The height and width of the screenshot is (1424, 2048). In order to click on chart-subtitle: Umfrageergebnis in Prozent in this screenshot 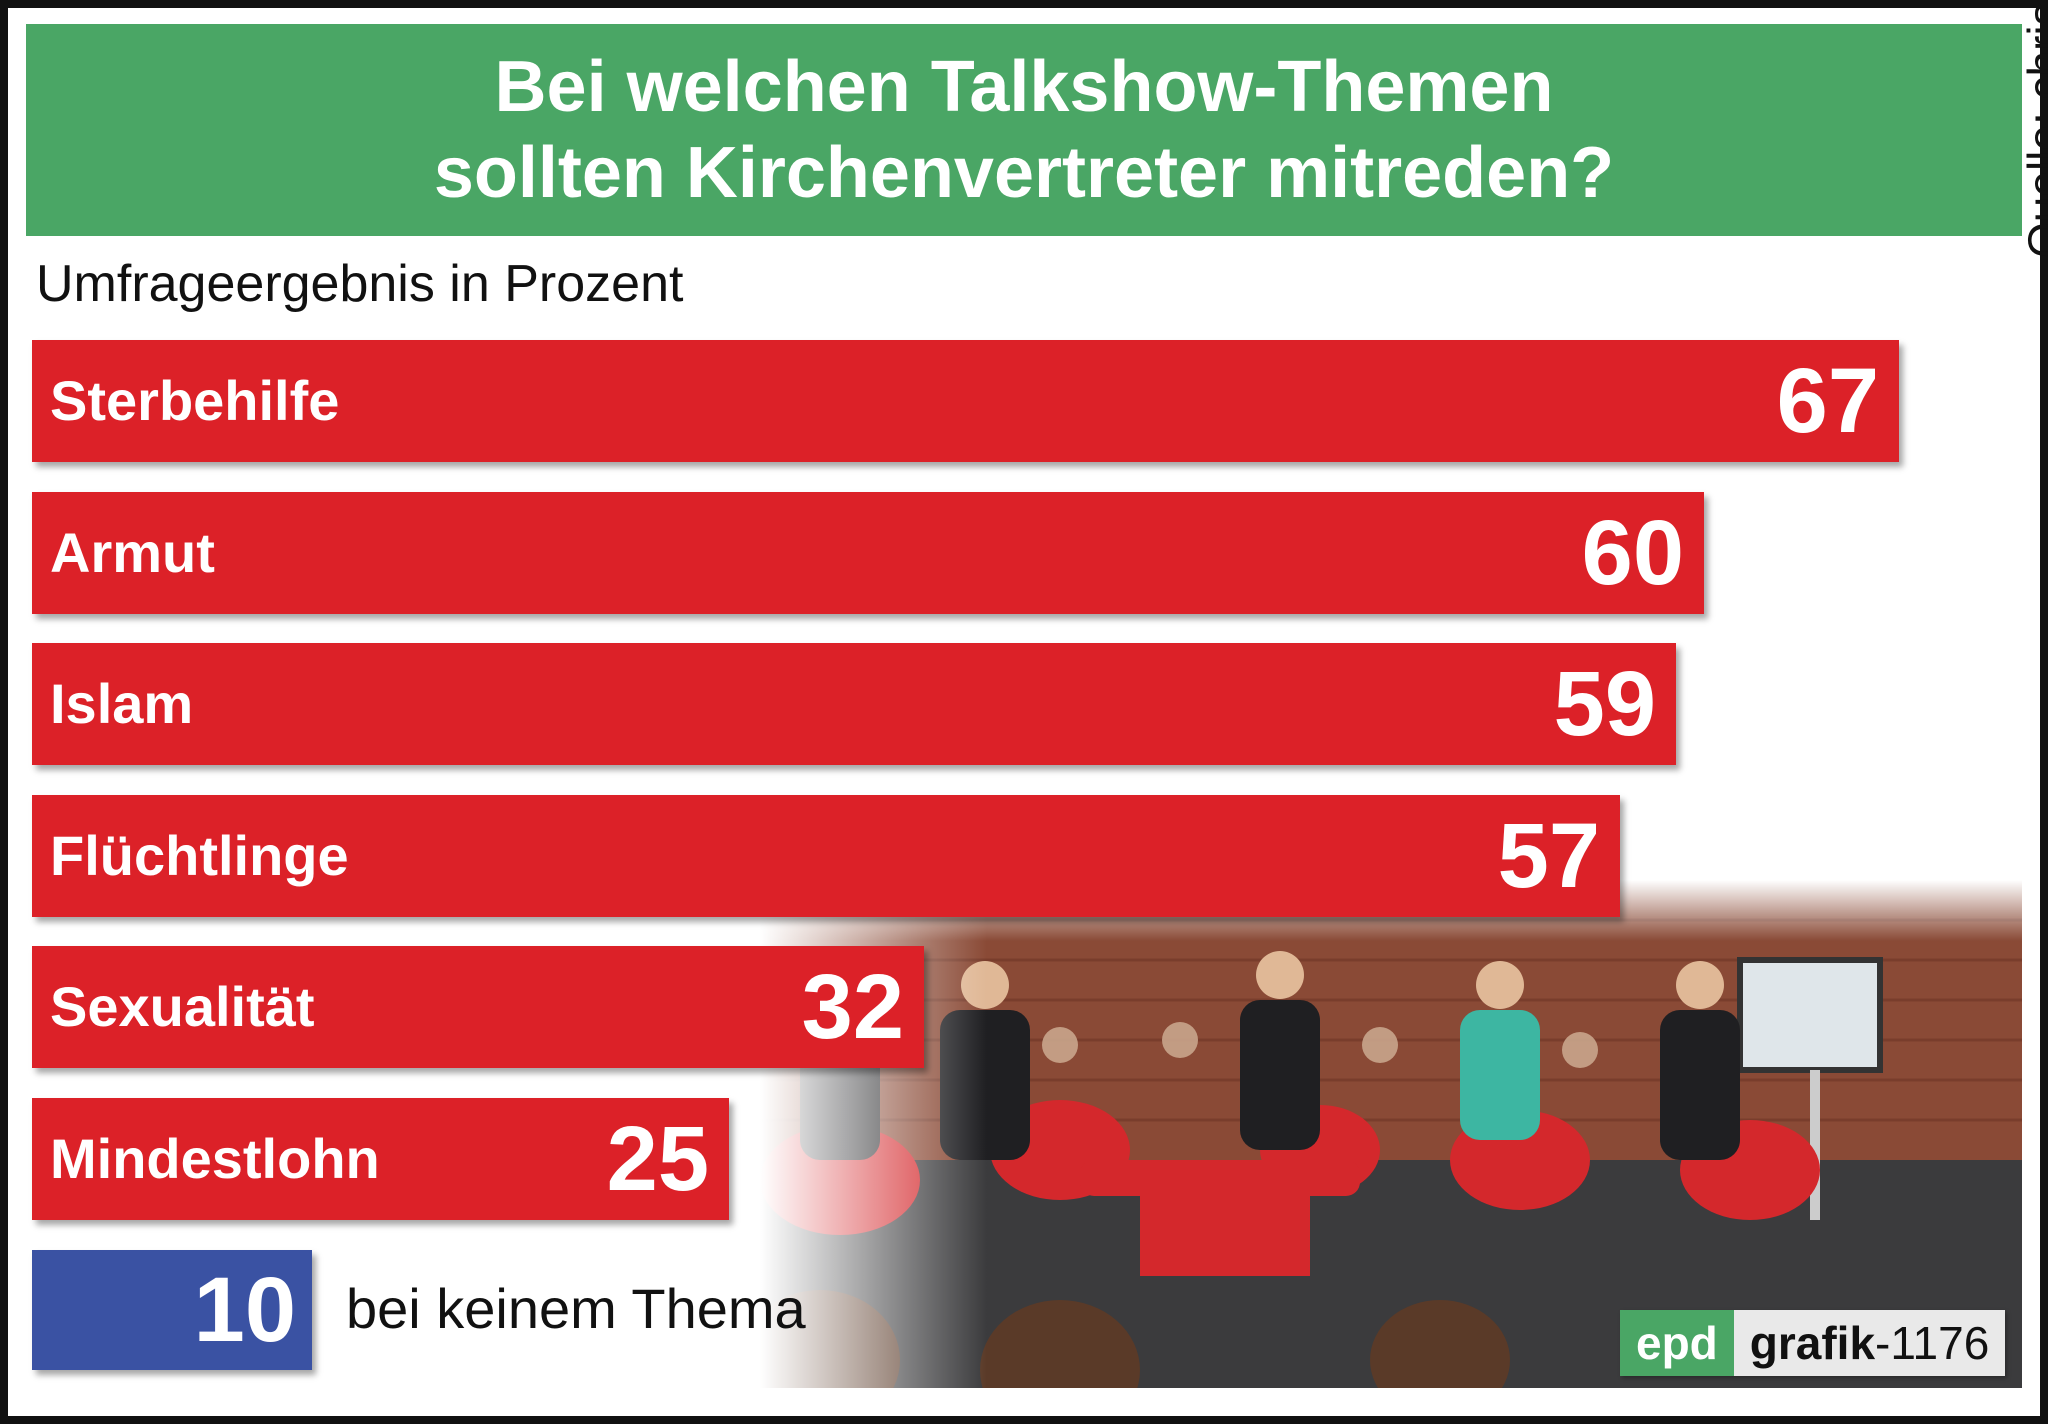, I will do `click(360, 284)`.